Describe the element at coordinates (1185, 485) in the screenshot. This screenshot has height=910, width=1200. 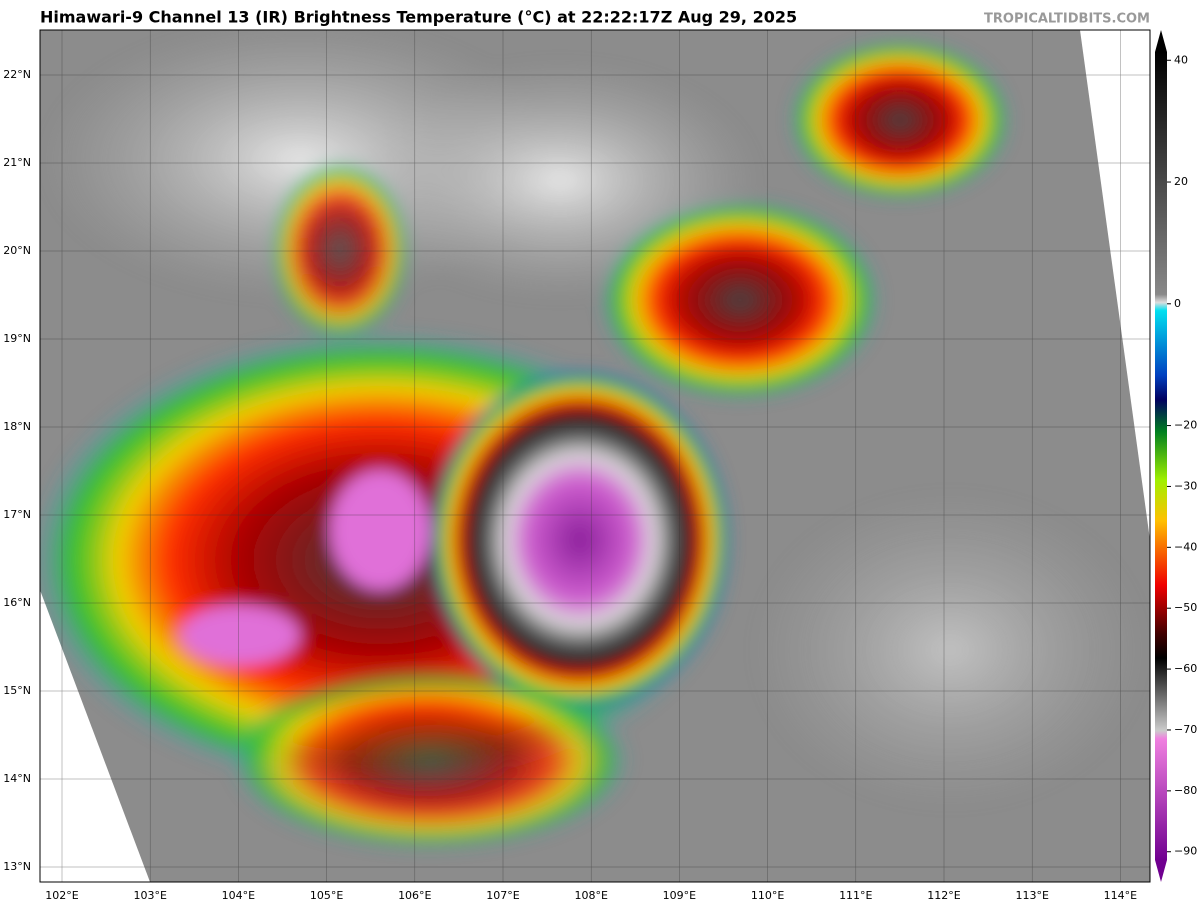
I see `colorbar-tick-label: −30` at that location.